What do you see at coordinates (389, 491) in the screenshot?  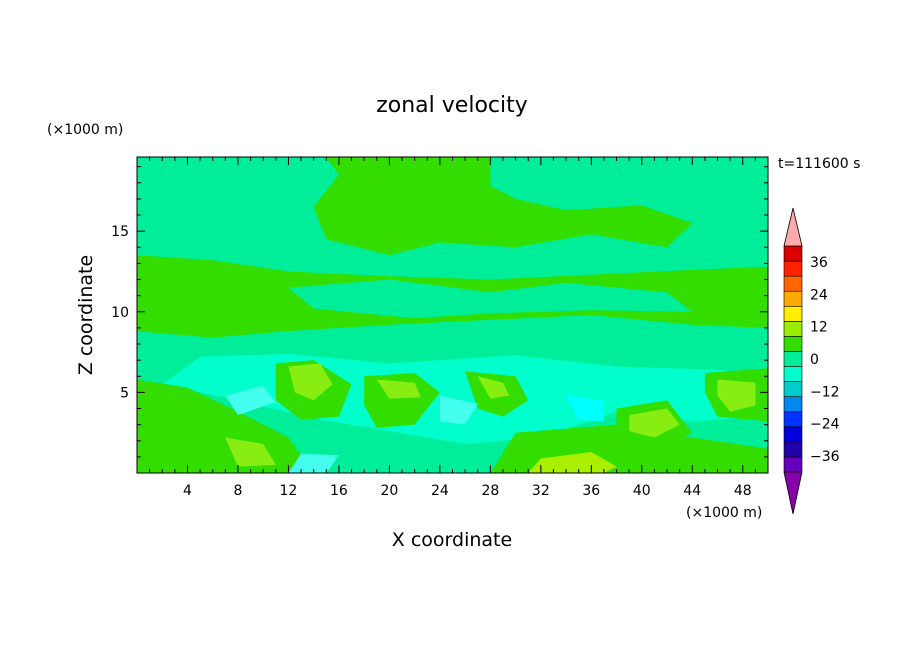 I see `x-tick-label: 20` at bounding box center [389, 491].